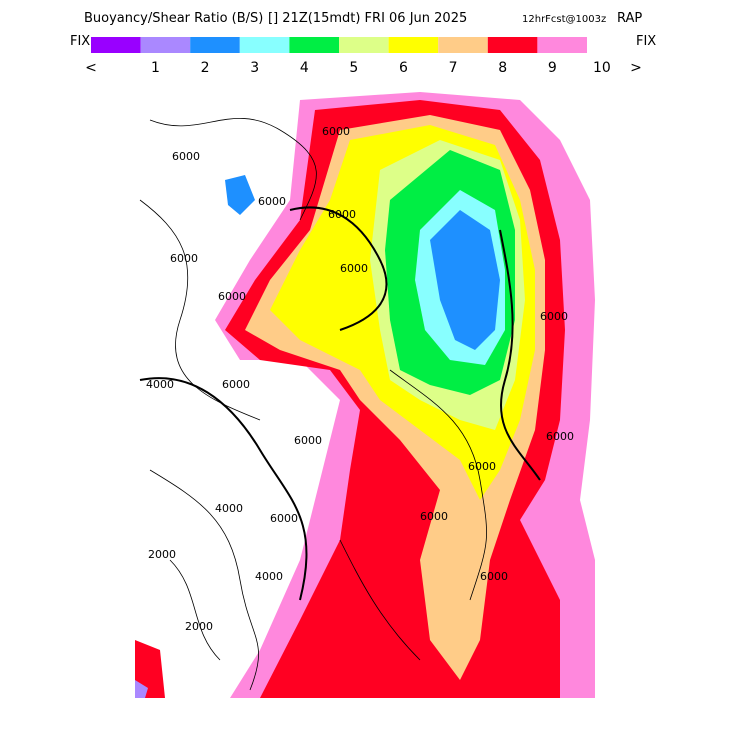 The width and height of the screenshot is (729, 729). Describe the element at coordinates (636, 68) in the screenshot. I see `colorbar-label: >` at that location.